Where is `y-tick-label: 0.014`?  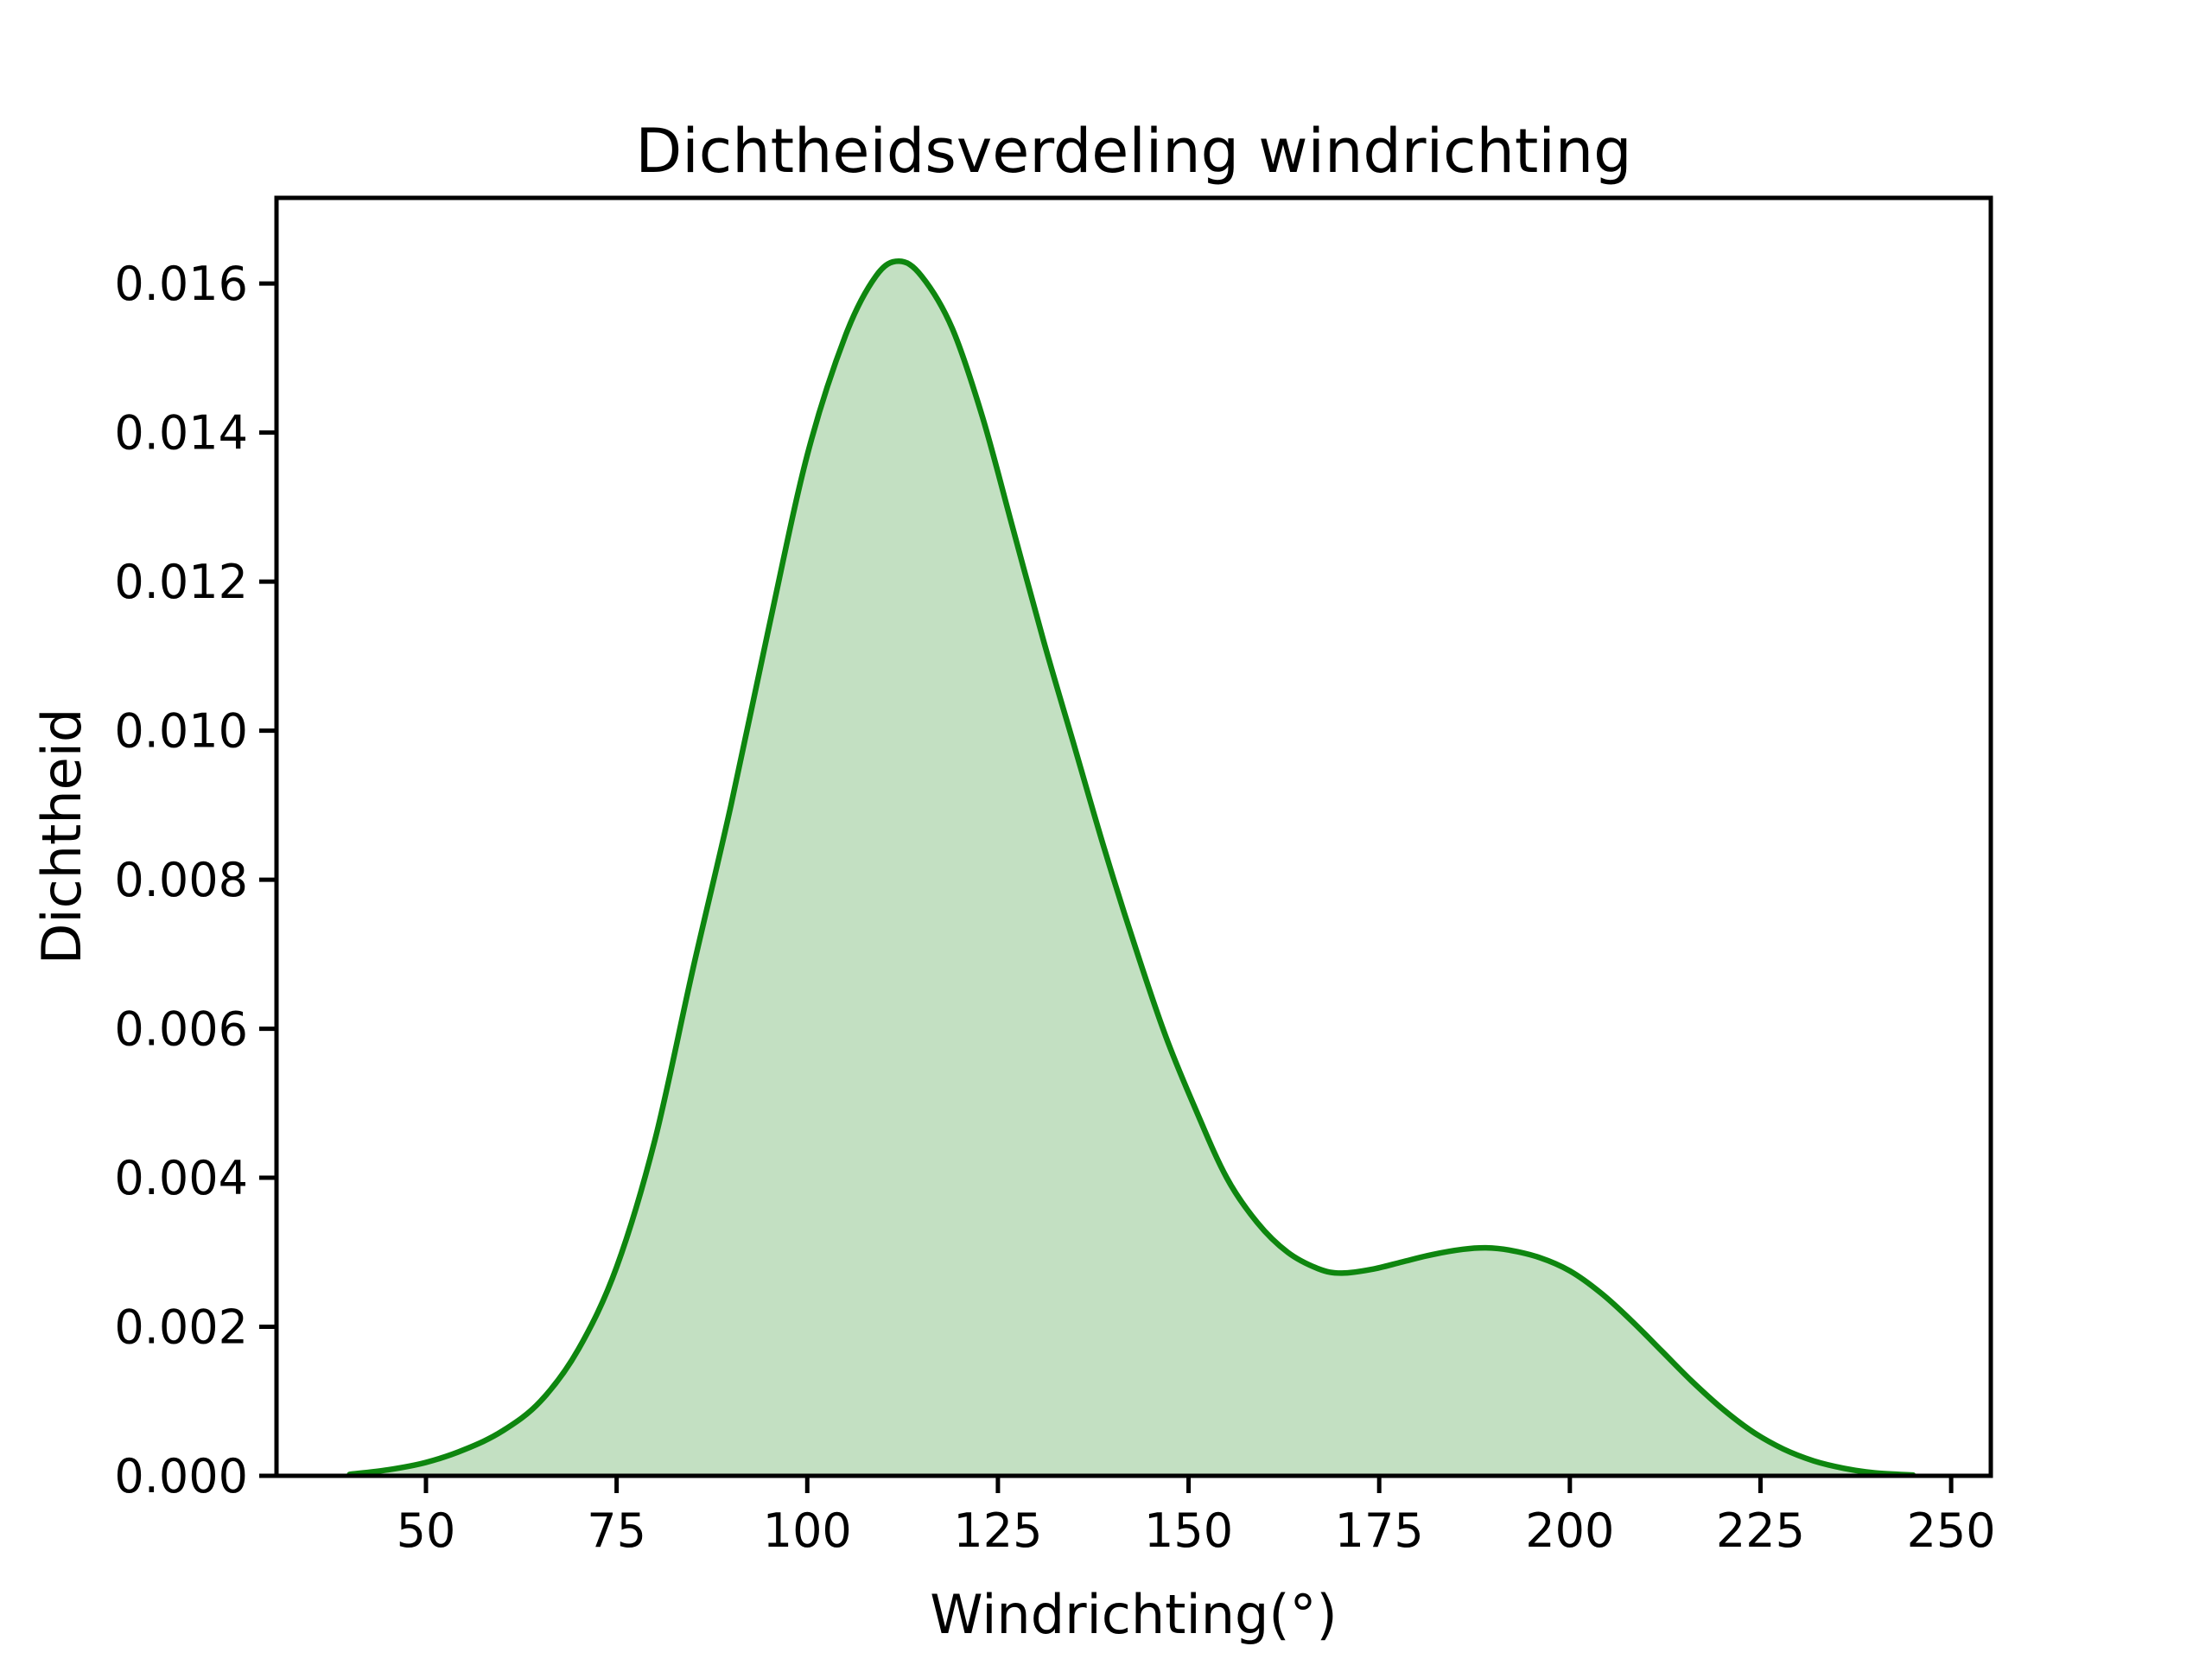 y-tick-label: 0.014 is located at coordinates (181, 433).